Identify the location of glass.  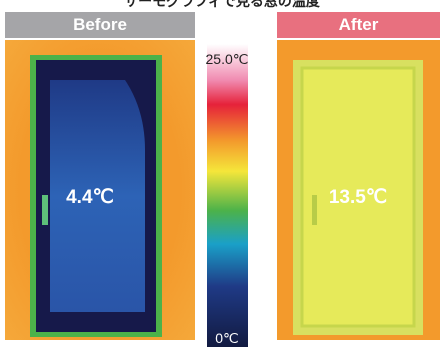
(97, 196).